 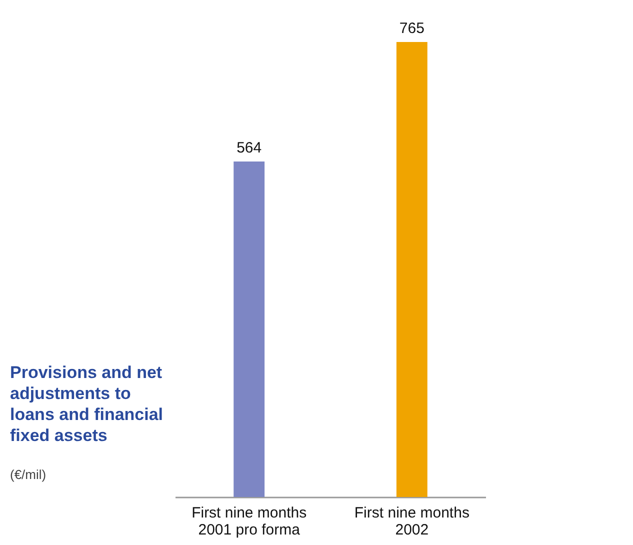 I want to click on x-tick-label: First nine months 2002, so click(x=412, y=521).